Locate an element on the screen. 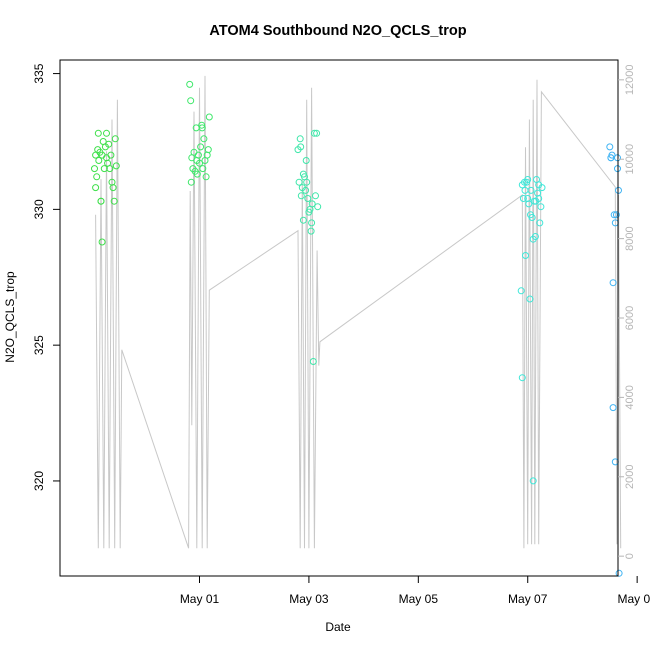 The width and height of the screenshot is (650, 650). y2-tick-label: 12000 is located at coordinates (630, 80).